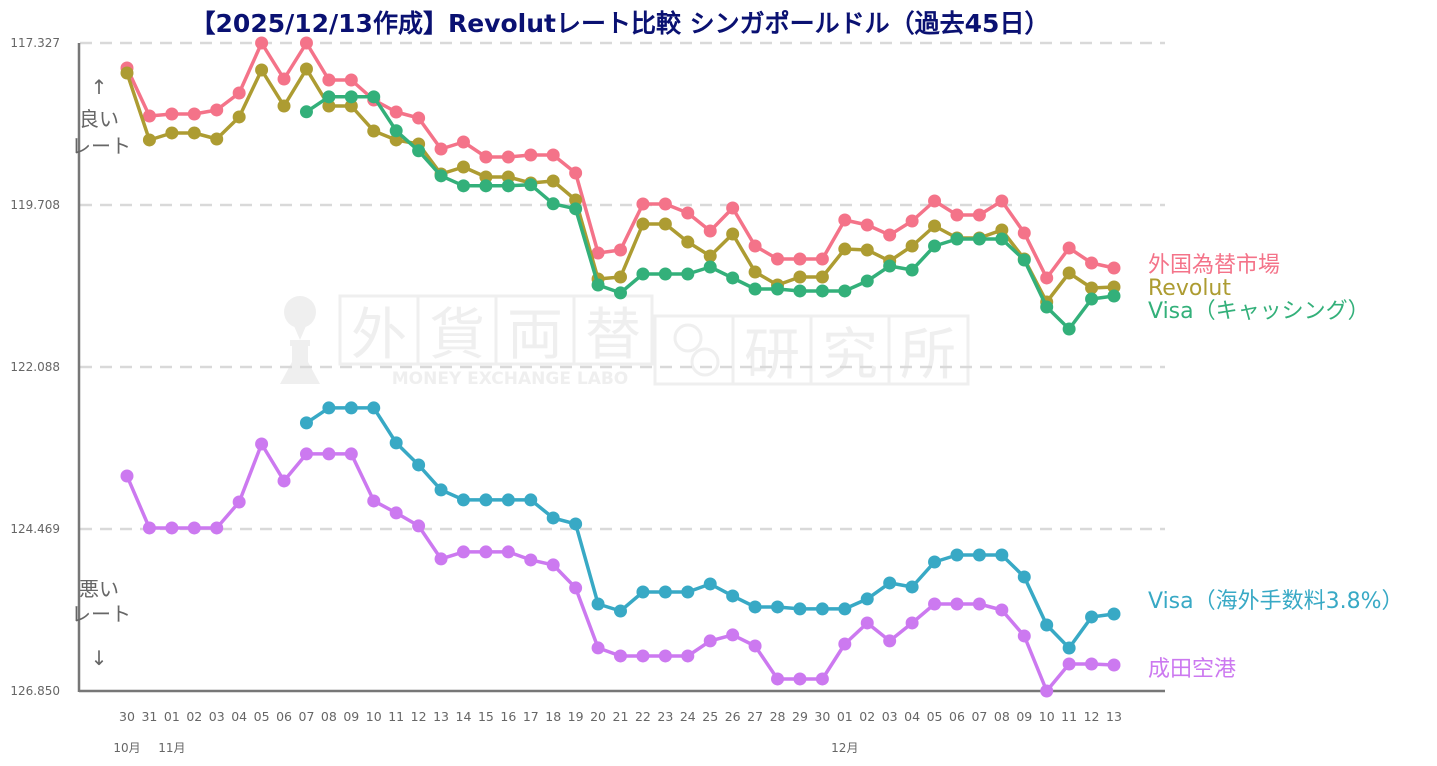 The image size is (1437, 766). Describe the element at coordinates (755, 716) in the screenshot. I see `x-tick-label: 27` at that location.